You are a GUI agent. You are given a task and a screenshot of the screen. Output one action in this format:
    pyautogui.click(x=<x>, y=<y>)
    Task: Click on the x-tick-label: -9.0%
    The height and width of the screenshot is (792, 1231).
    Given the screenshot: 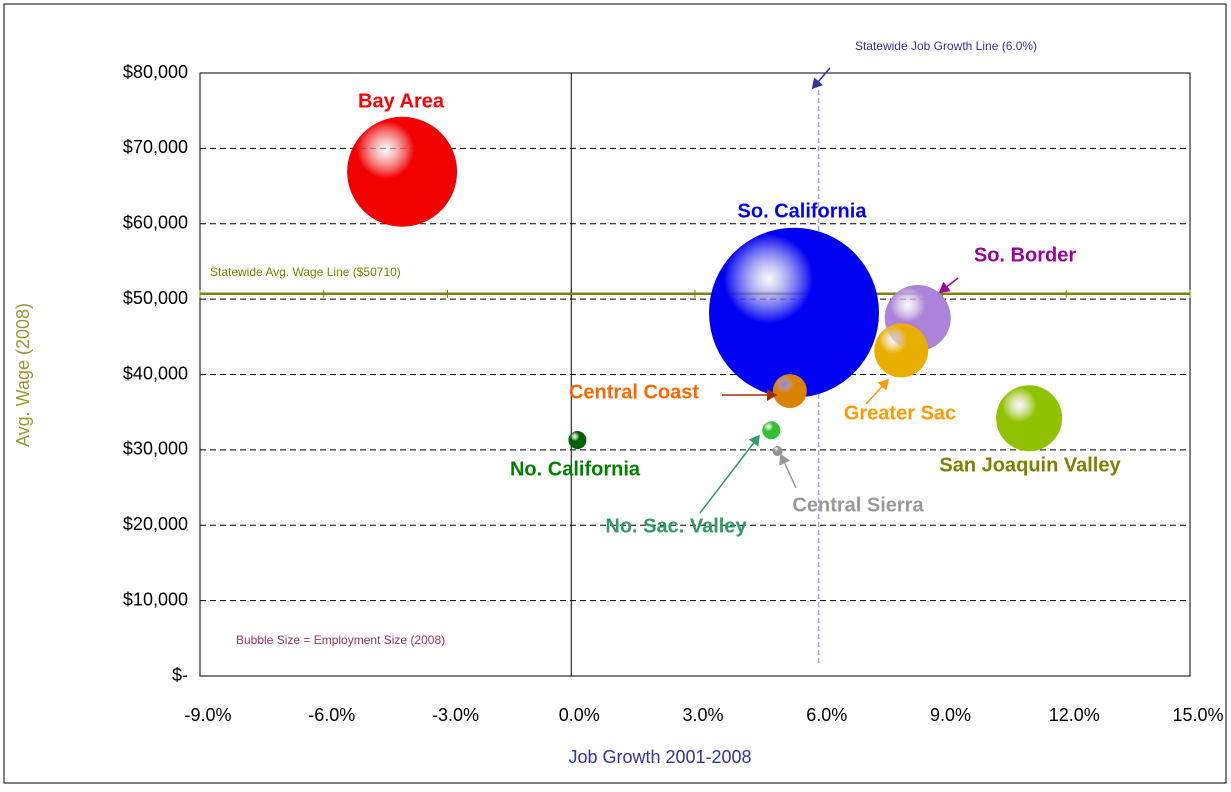 What is the action you would take?
    pyautogui.click(x=207, y=715)
    